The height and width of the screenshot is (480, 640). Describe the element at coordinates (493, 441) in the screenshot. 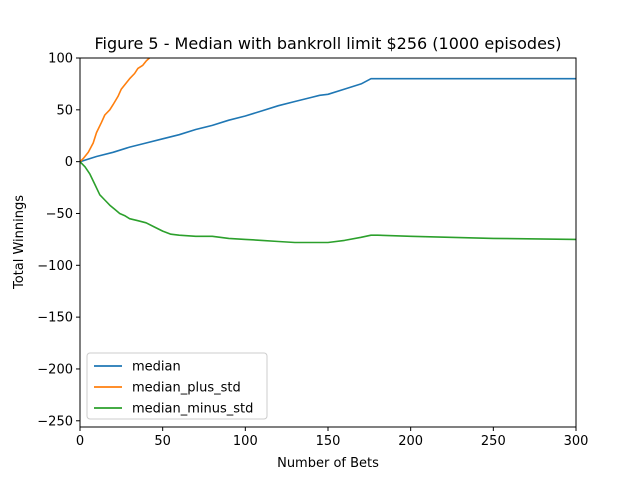

I see `x-tick-label: 250` at that location.